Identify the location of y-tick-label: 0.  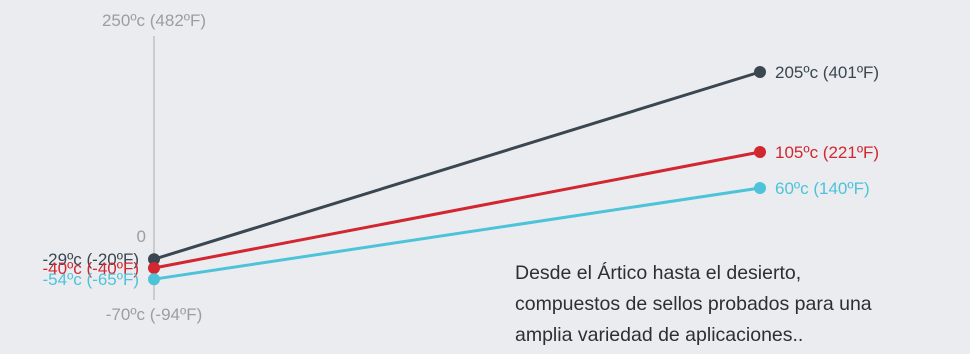
(141, 236).